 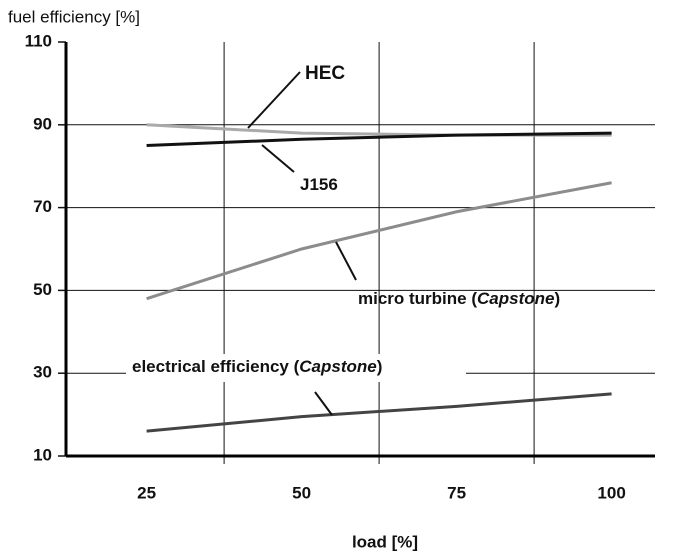 I want to click on annotation-part: micro turbine (, so click(x=417, y=298).